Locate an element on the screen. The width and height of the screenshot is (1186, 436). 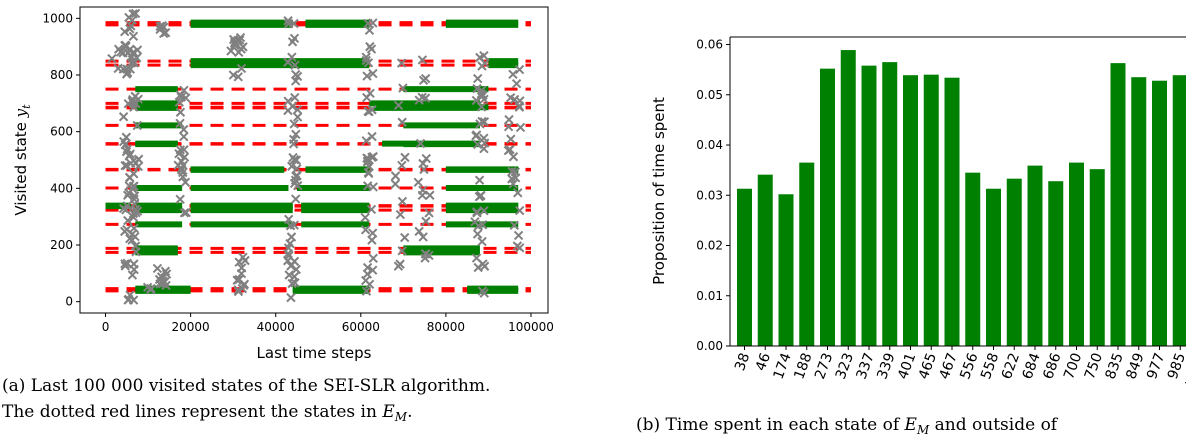
y-tick-label: 200 is located at coordinates (61, 245).